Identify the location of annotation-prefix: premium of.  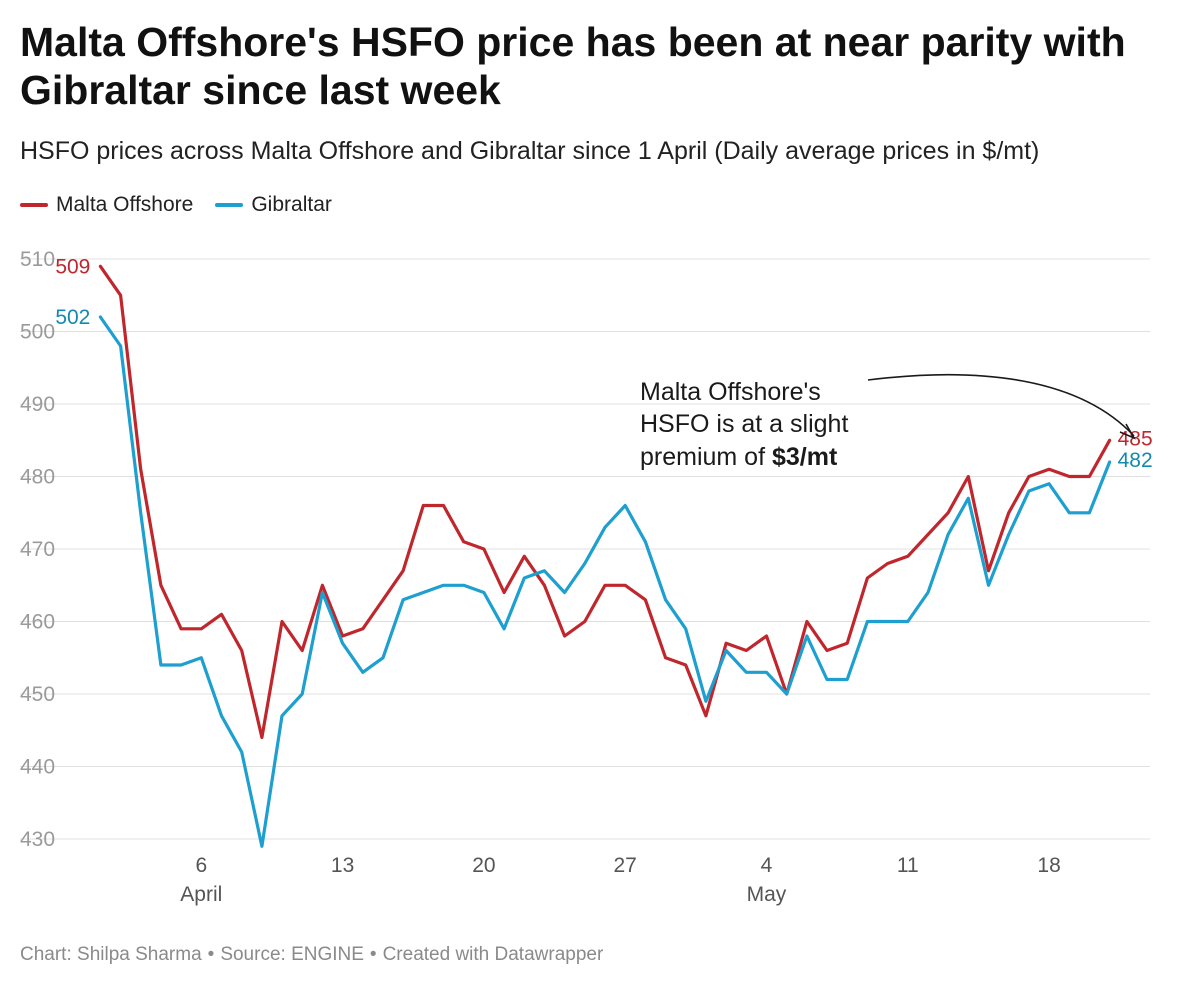
(706, 457).